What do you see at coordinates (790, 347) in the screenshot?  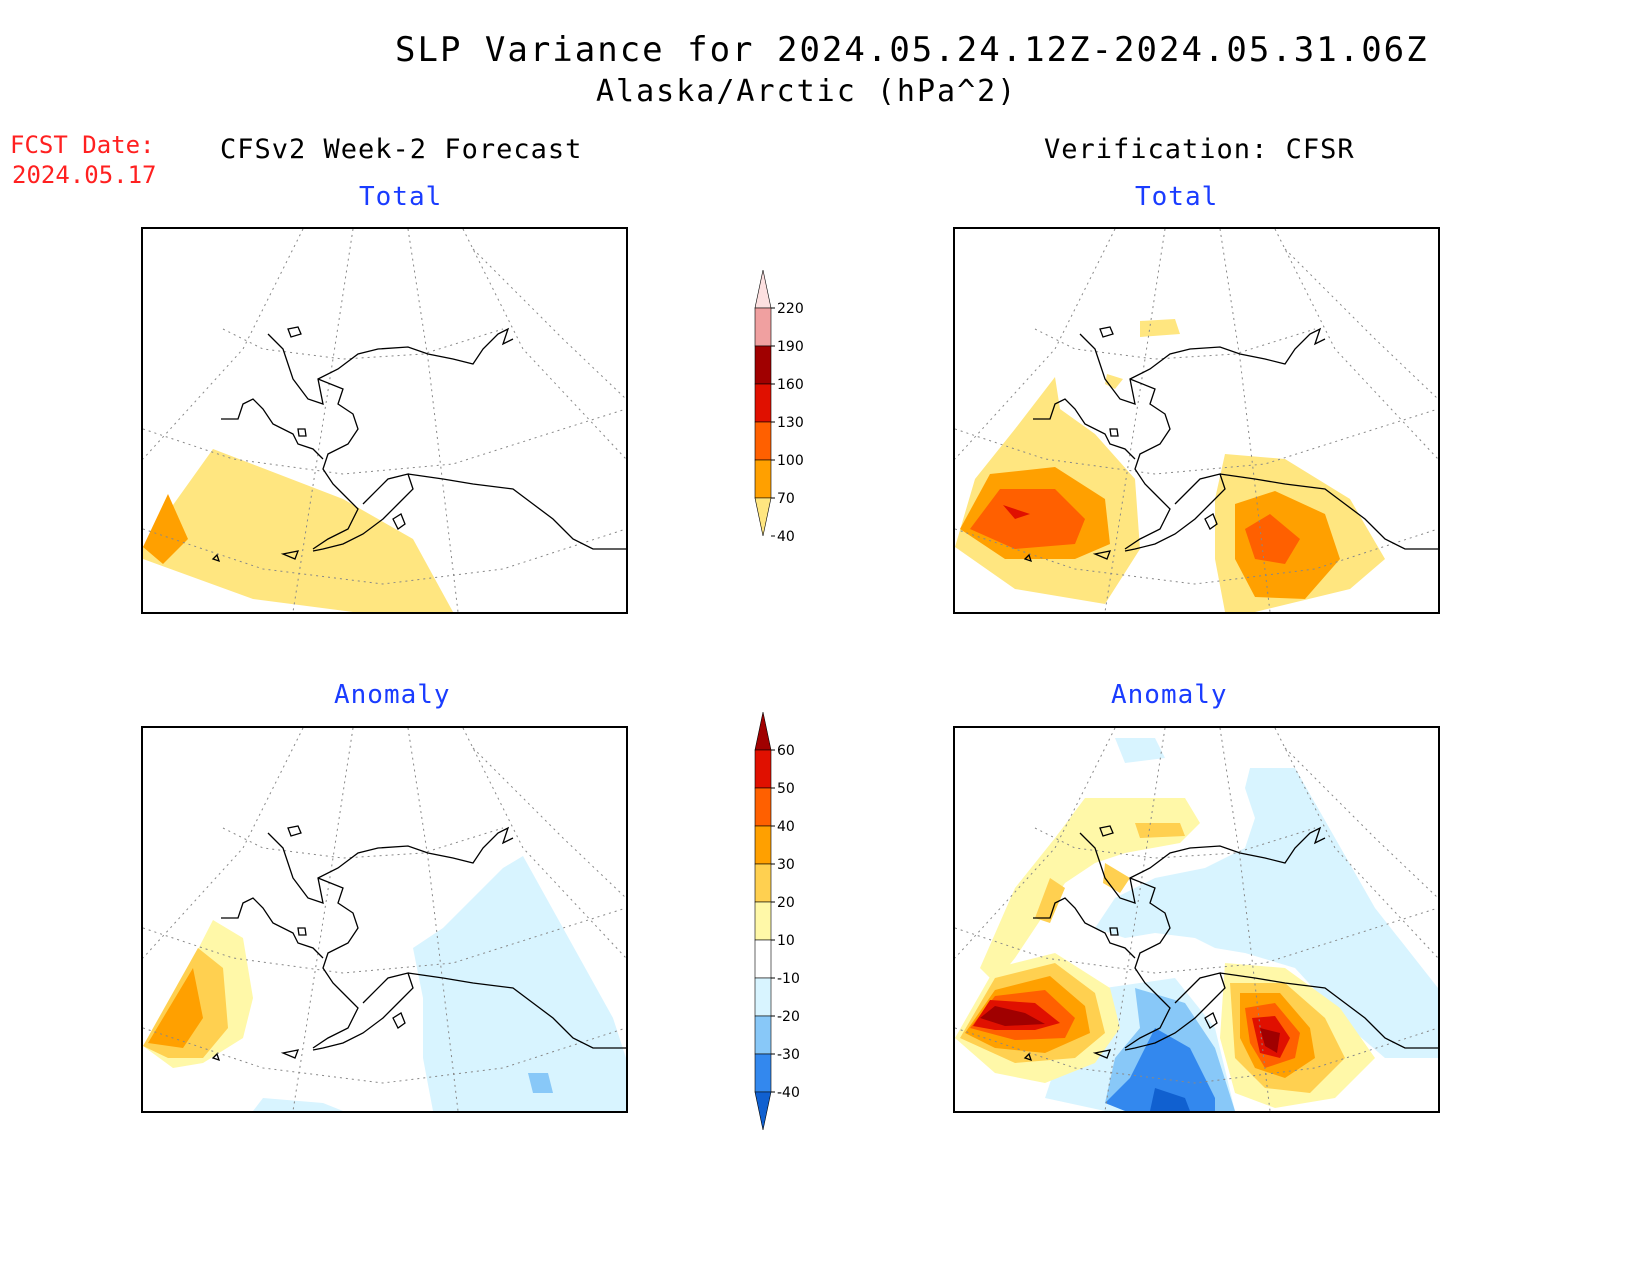 I see `total-colorbar-tick-label-1: 190` at bounding box center [790, 347].